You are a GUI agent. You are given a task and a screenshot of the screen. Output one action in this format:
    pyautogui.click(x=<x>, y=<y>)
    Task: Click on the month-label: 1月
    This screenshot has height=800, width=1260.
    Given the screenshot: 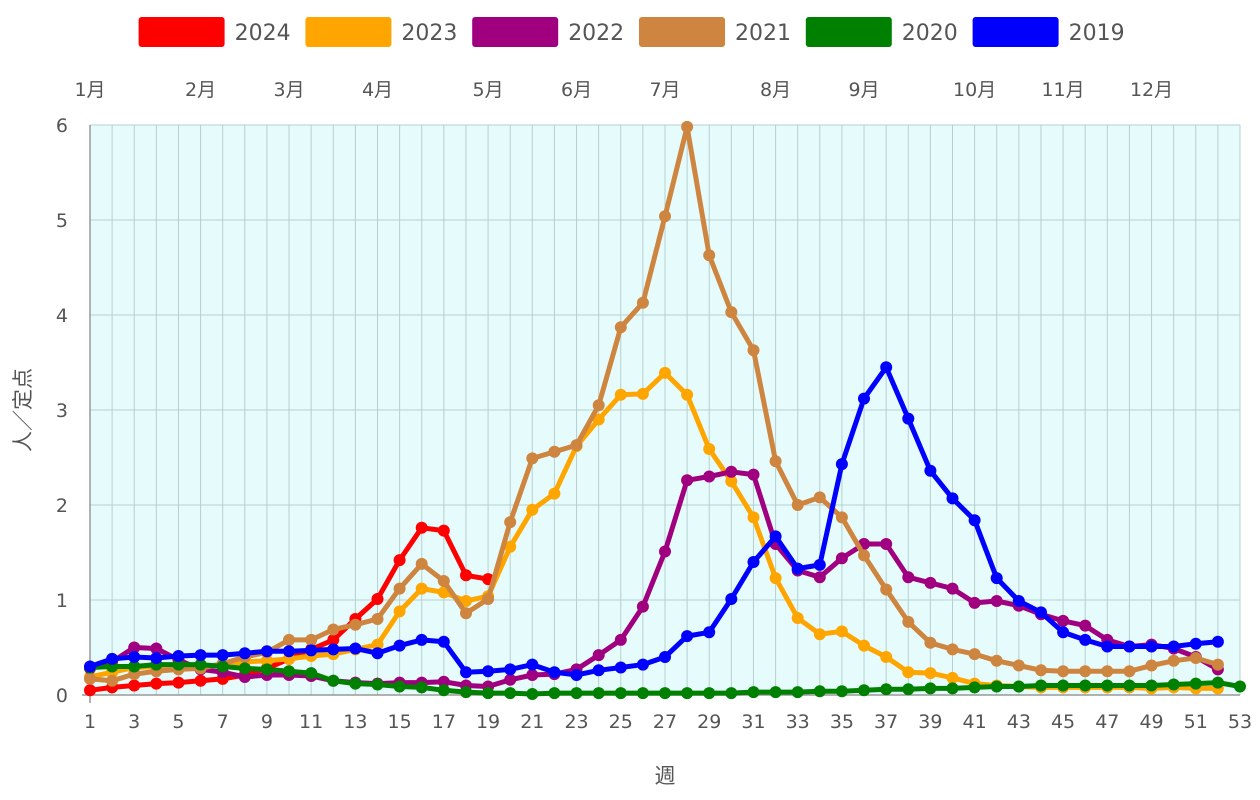 What is the action you would take?
    pyautogui.click(x=89, y=90)
    